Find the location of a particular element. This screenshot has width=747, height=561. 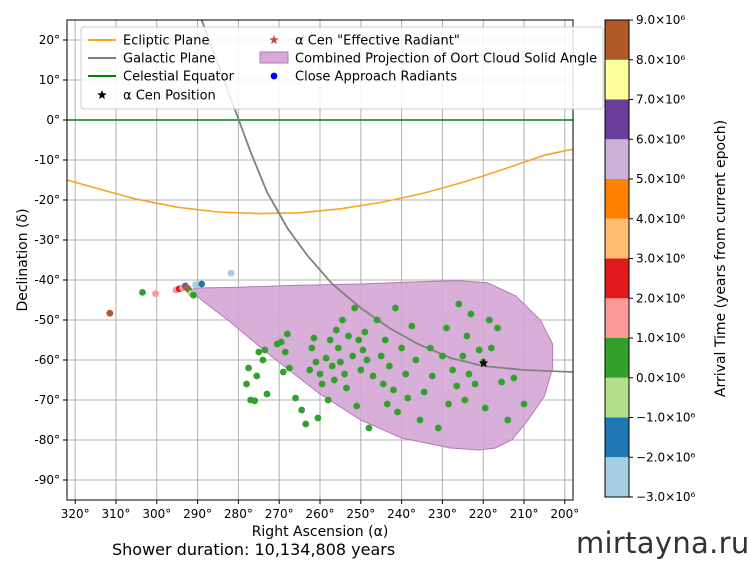

oort-region-layer is located at coordinates (371, 365).